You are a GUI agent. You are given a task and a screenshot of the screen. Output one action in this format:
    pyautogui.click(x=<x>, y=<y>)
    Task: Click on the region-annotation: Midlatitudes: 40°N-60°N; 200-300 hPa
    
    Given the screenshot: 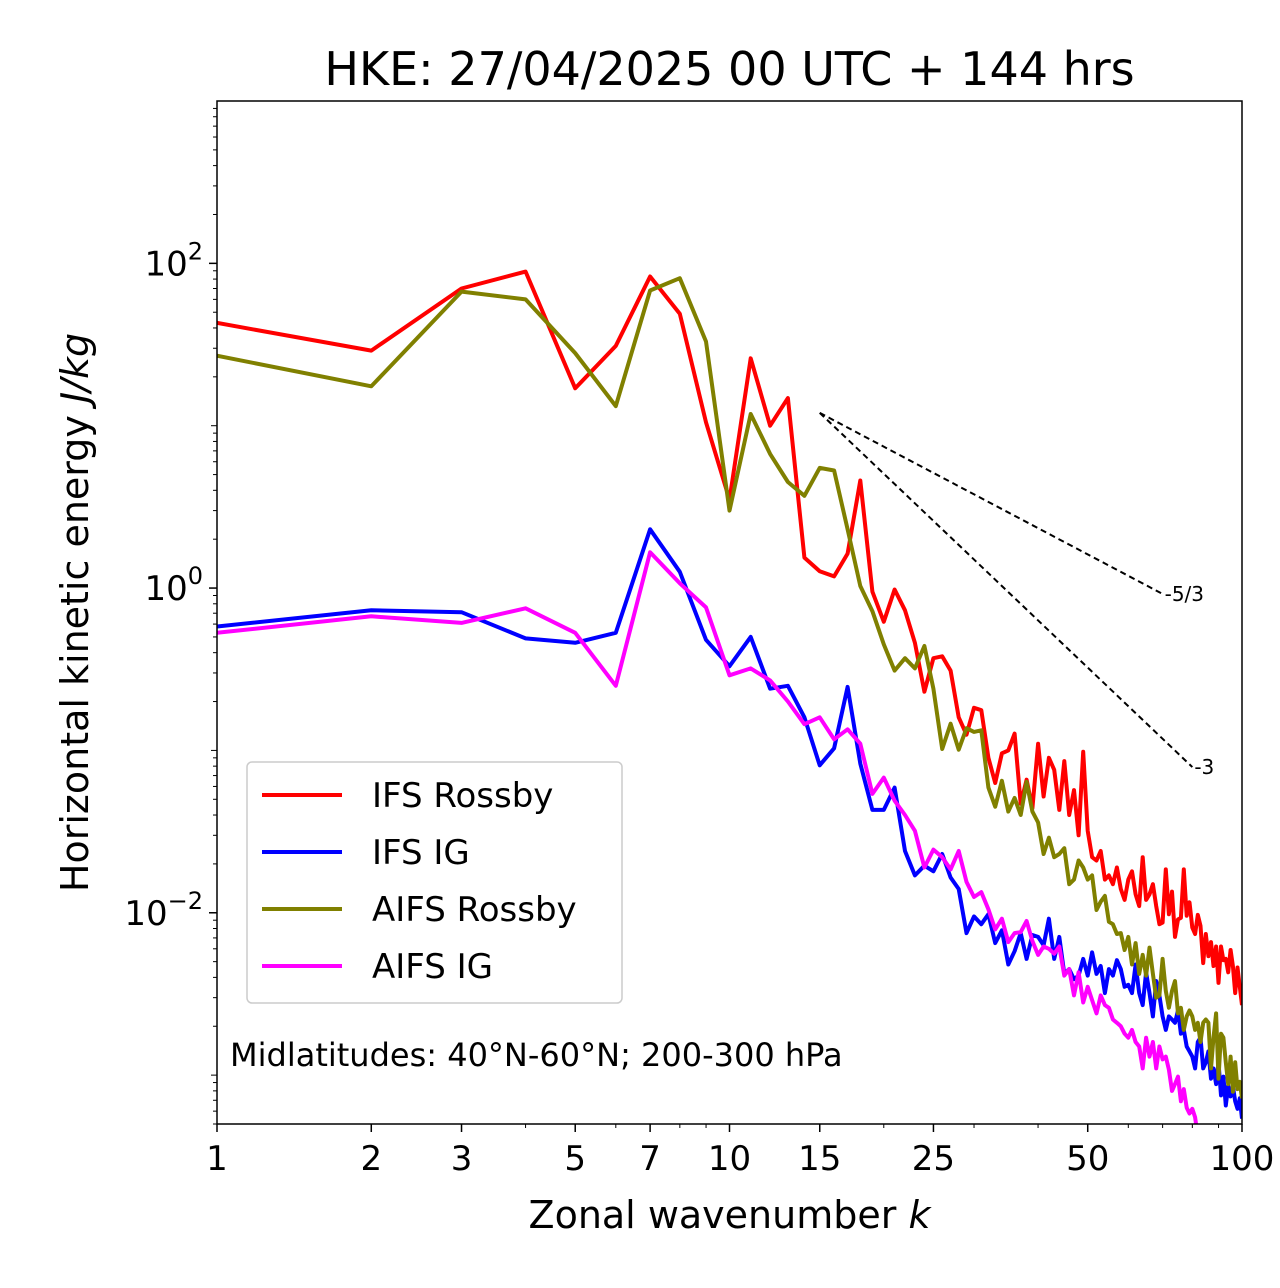 What is the action you would take?
    pyautogui.click(x=536, y=1055)
    